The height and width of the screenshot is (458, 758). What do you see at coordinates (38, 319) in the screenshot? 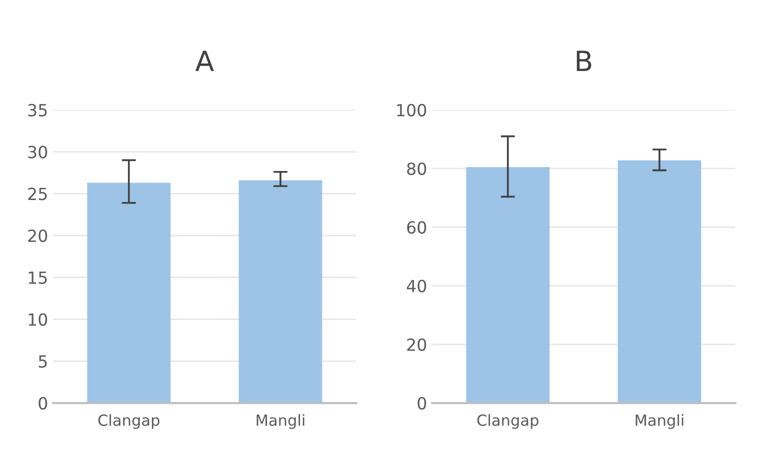
I see `y-tick-label: 10` at bounding box center [38, 319].